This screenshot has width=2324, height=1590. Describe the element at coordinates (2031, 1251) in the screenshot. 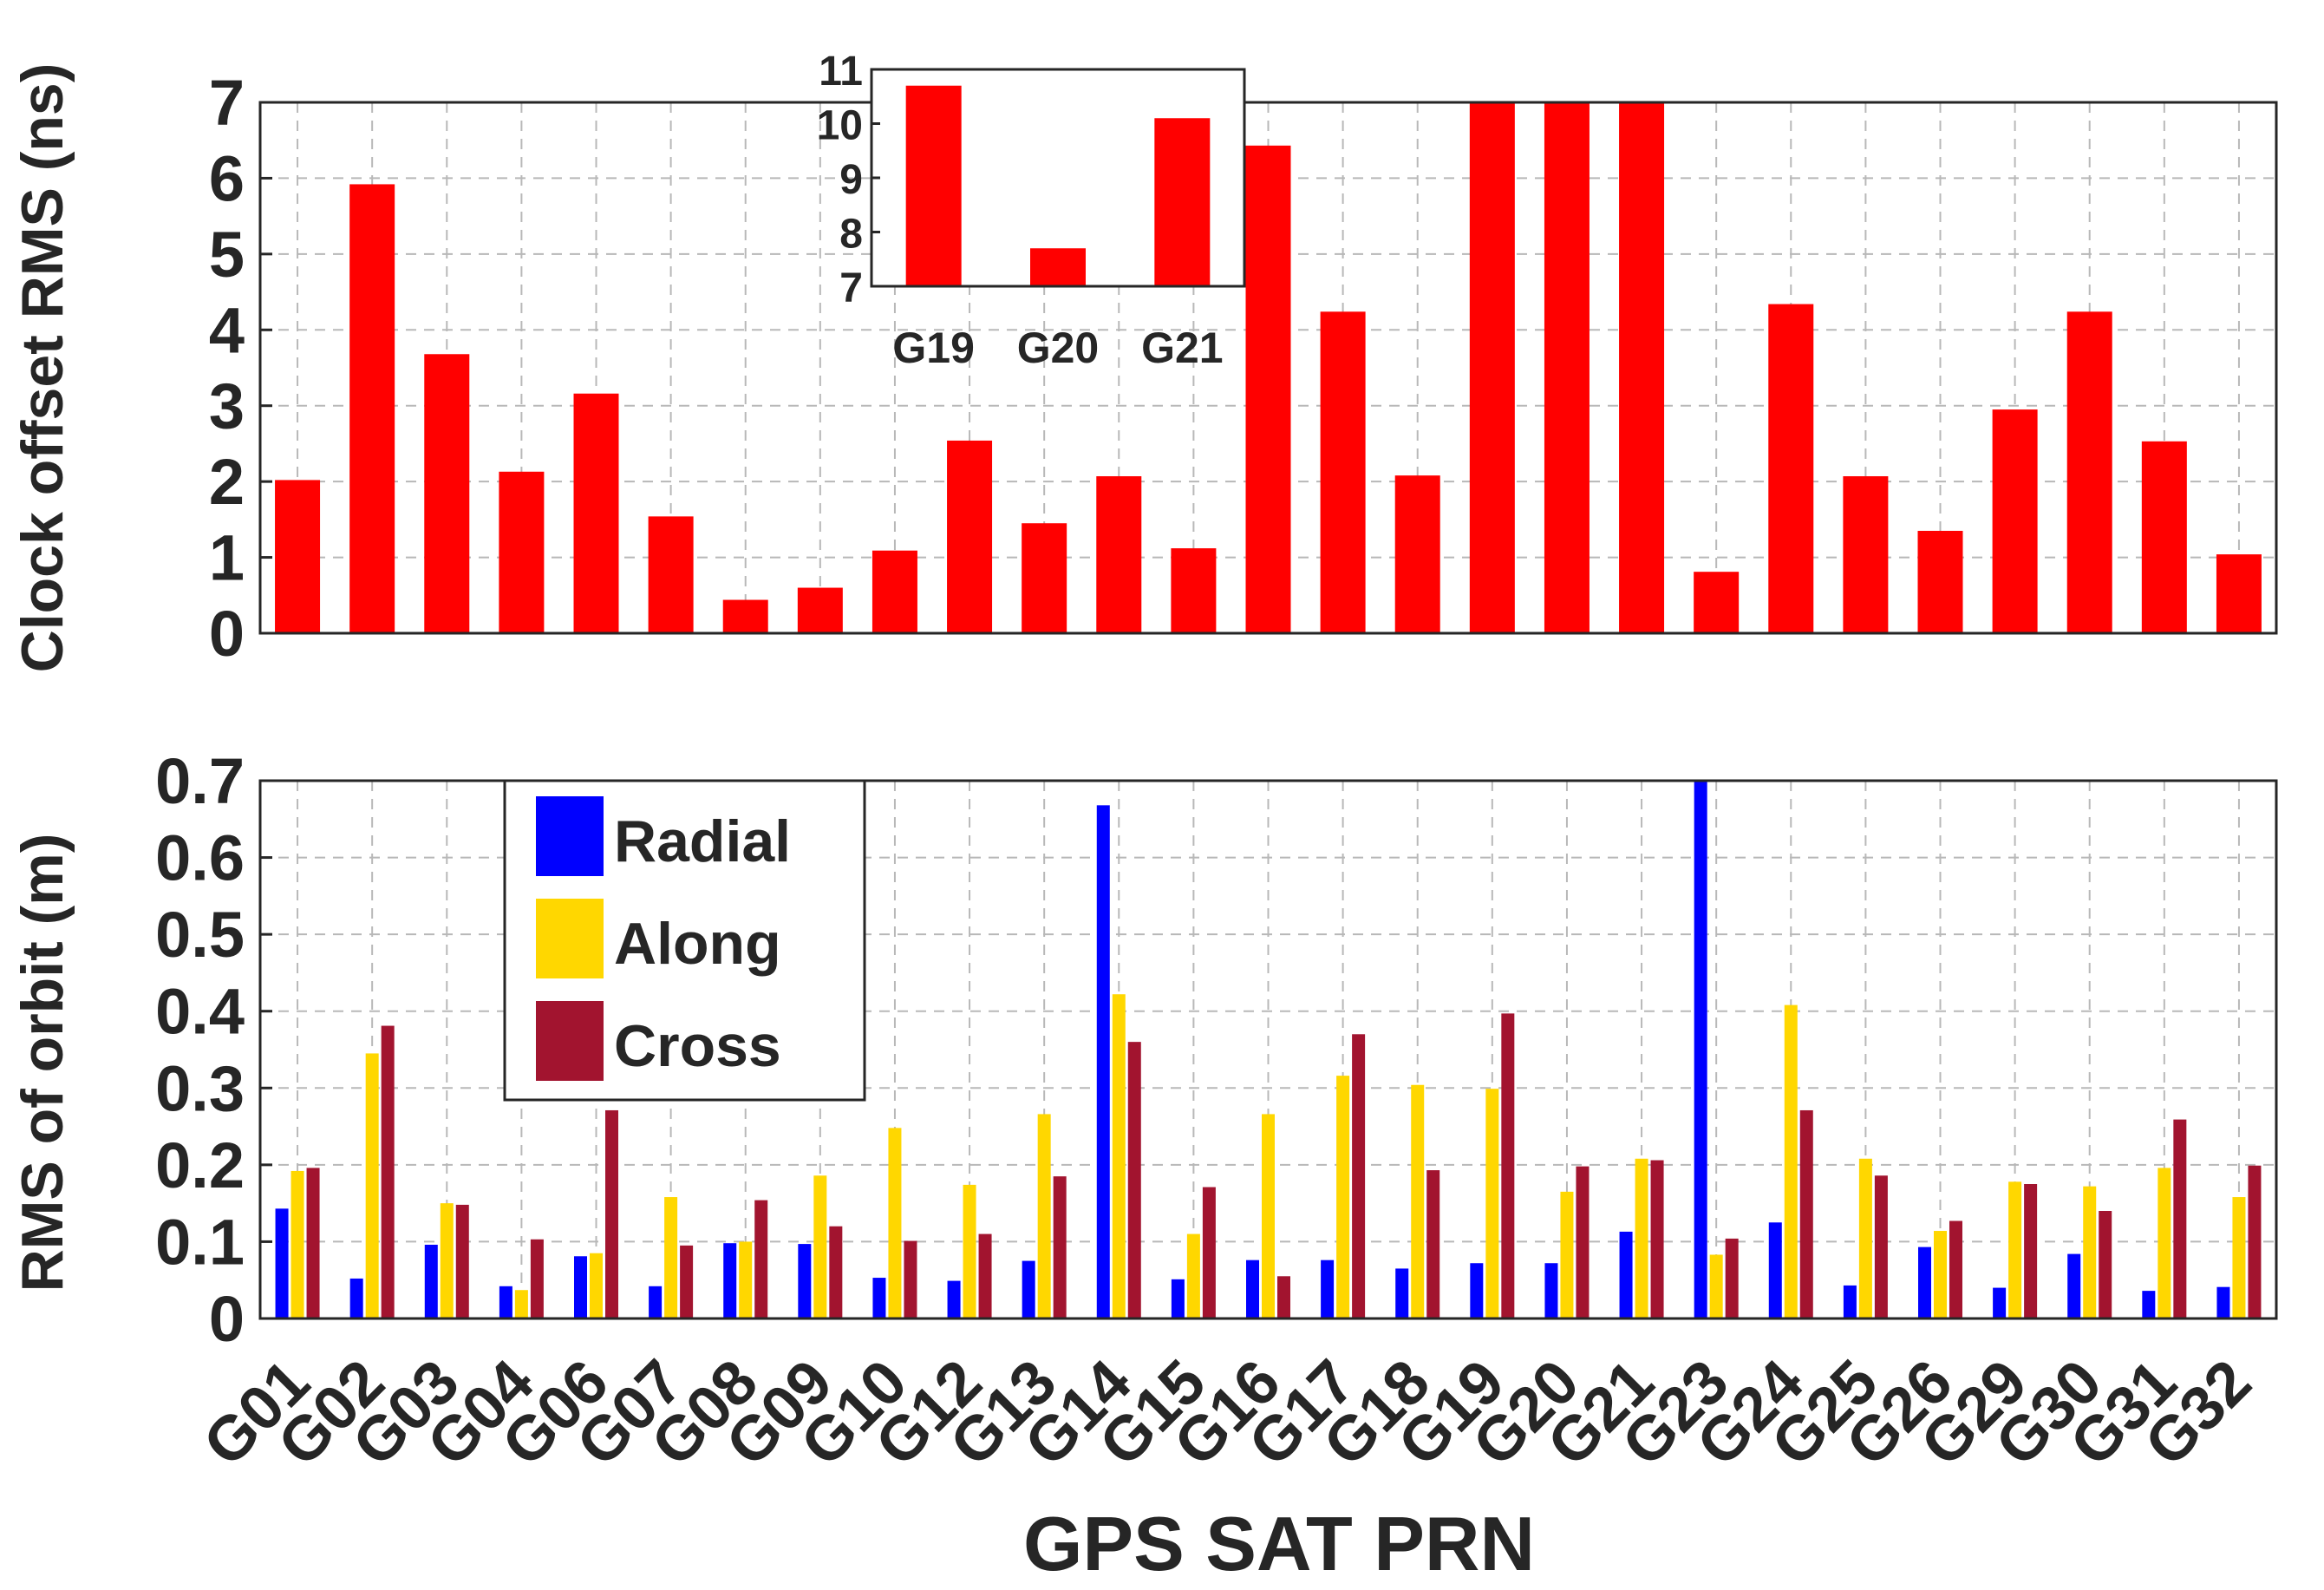

I see `bar-cross-g29` at that location.